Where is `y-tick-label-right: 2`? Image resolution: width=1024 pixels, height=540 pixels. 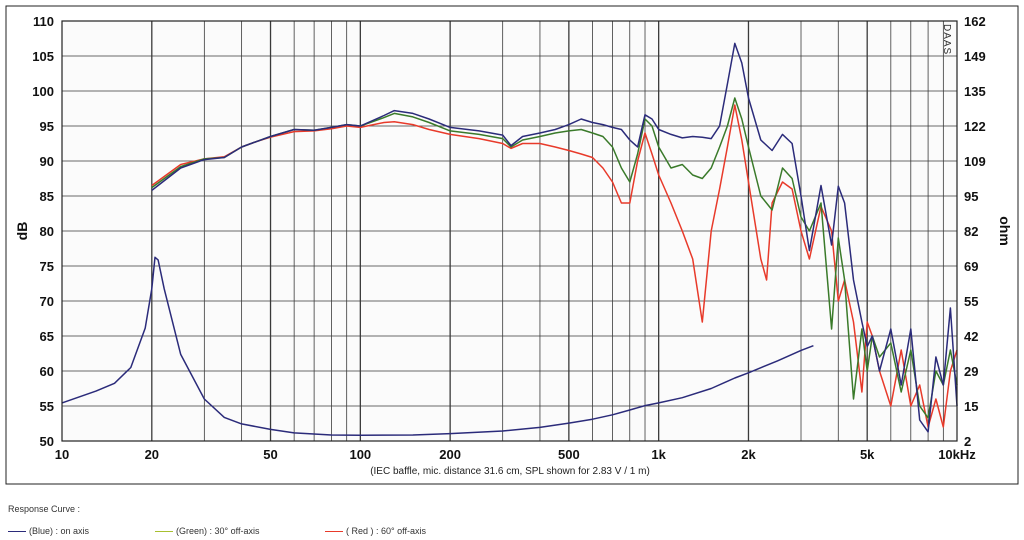
y-tick-label-right: 2 is located at coordinates (967, 441).